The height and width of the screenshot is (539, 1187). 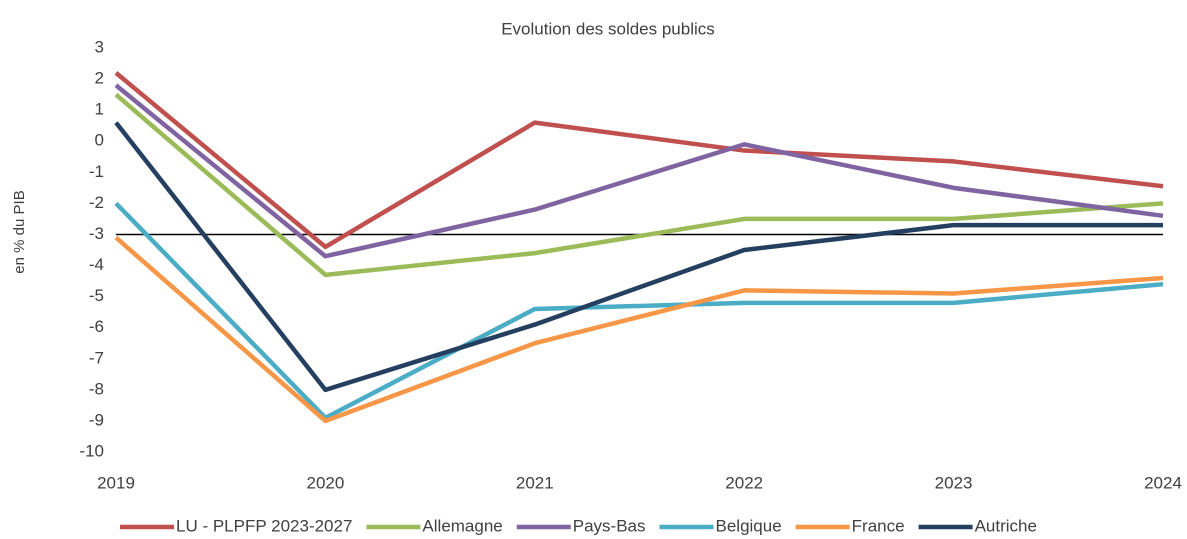 What do you see at coordinates (96, 388) in the screenshot?
I see `y-tick-label: -8` at bounding box center [96, 388].